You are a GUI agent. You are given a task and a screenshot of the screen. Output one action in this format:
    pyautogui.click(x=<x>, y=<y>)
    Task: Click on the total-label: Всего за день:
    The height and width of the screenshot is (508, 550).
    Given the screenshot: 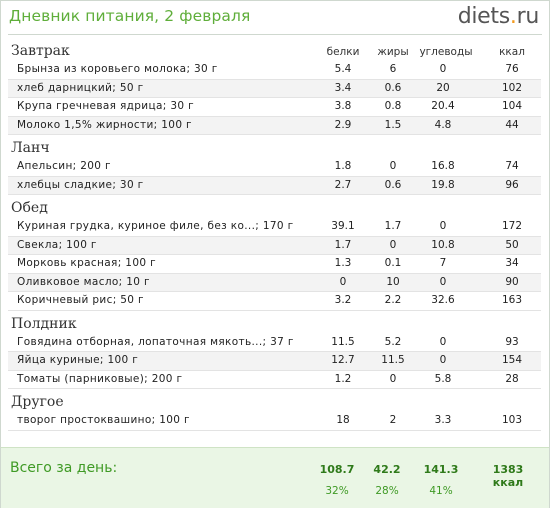 What is the action you would take?
    pyautogui.click(x=64, y=468)
    